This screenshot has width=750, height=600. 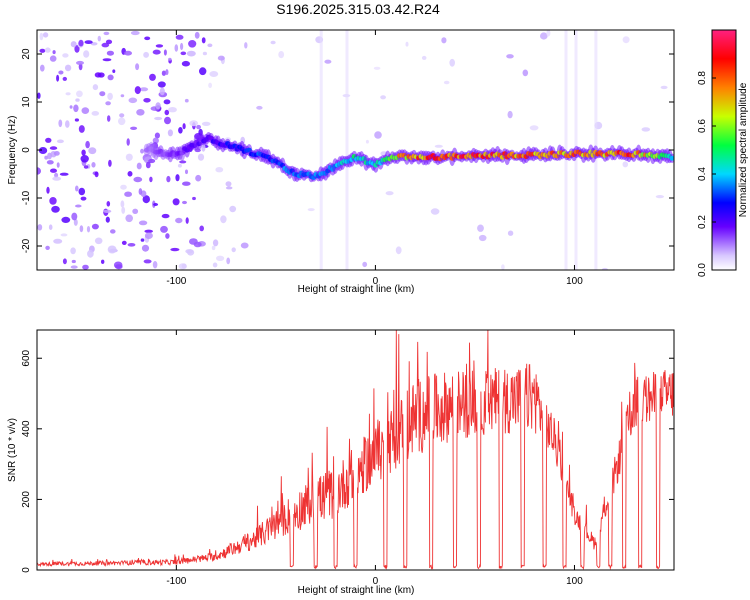 I want to click on snr-ytick-label: 200, so click(x=26, y=499).